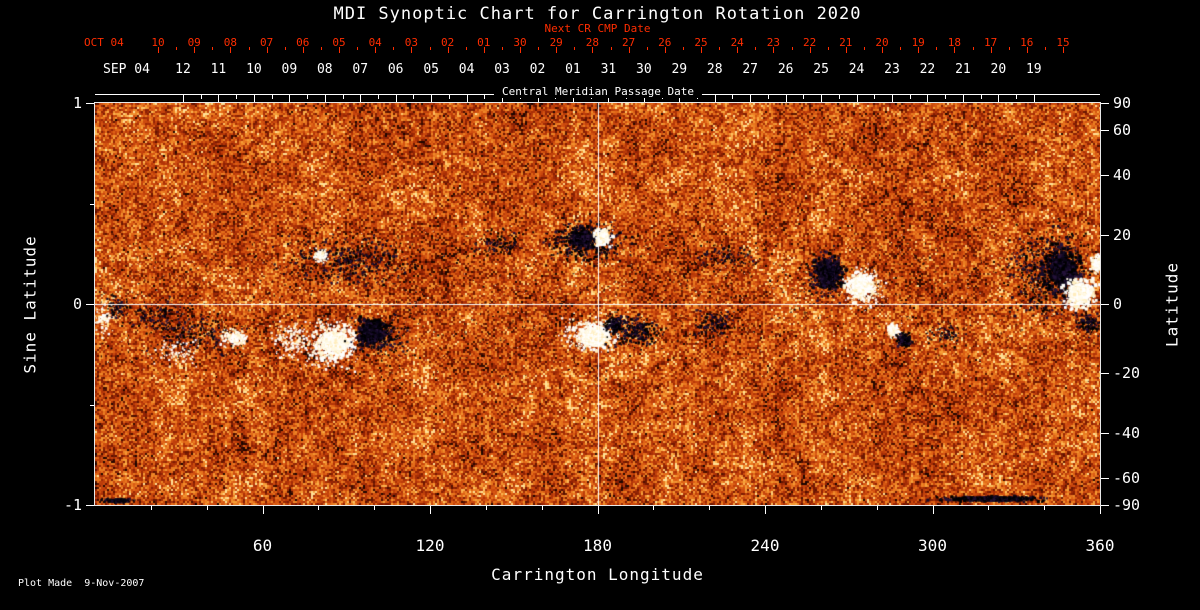 The height and width of the screenshot is (610, 1200). What do you see at coordinates (628, 42) in the screenshot?
I see `next-cr-day-label: 27` at bounding box center [628, 42].